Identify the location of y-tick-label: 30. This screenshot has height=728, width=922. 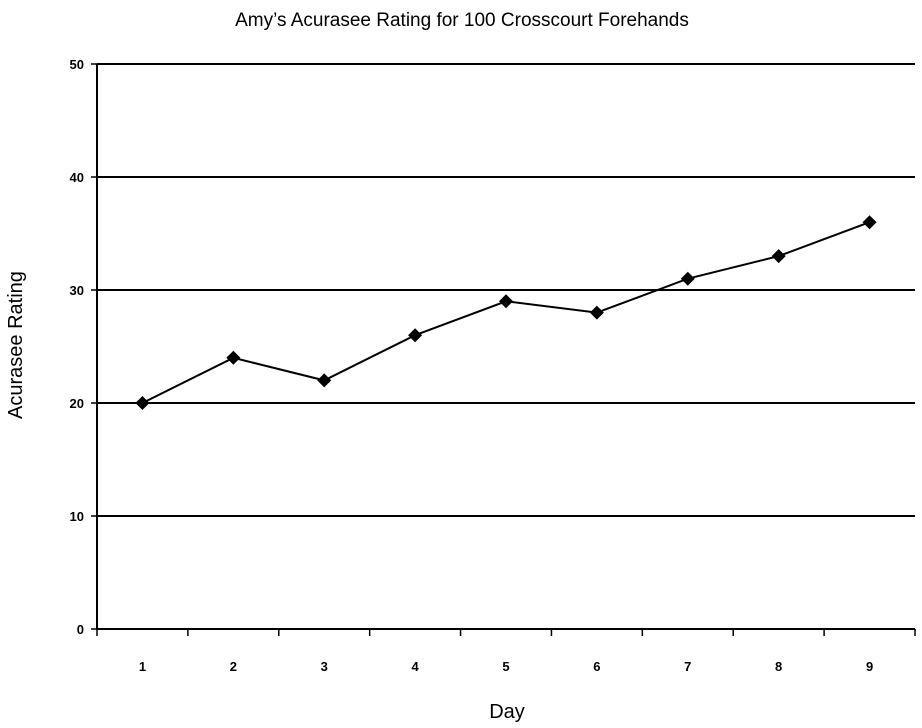
(77, 290).